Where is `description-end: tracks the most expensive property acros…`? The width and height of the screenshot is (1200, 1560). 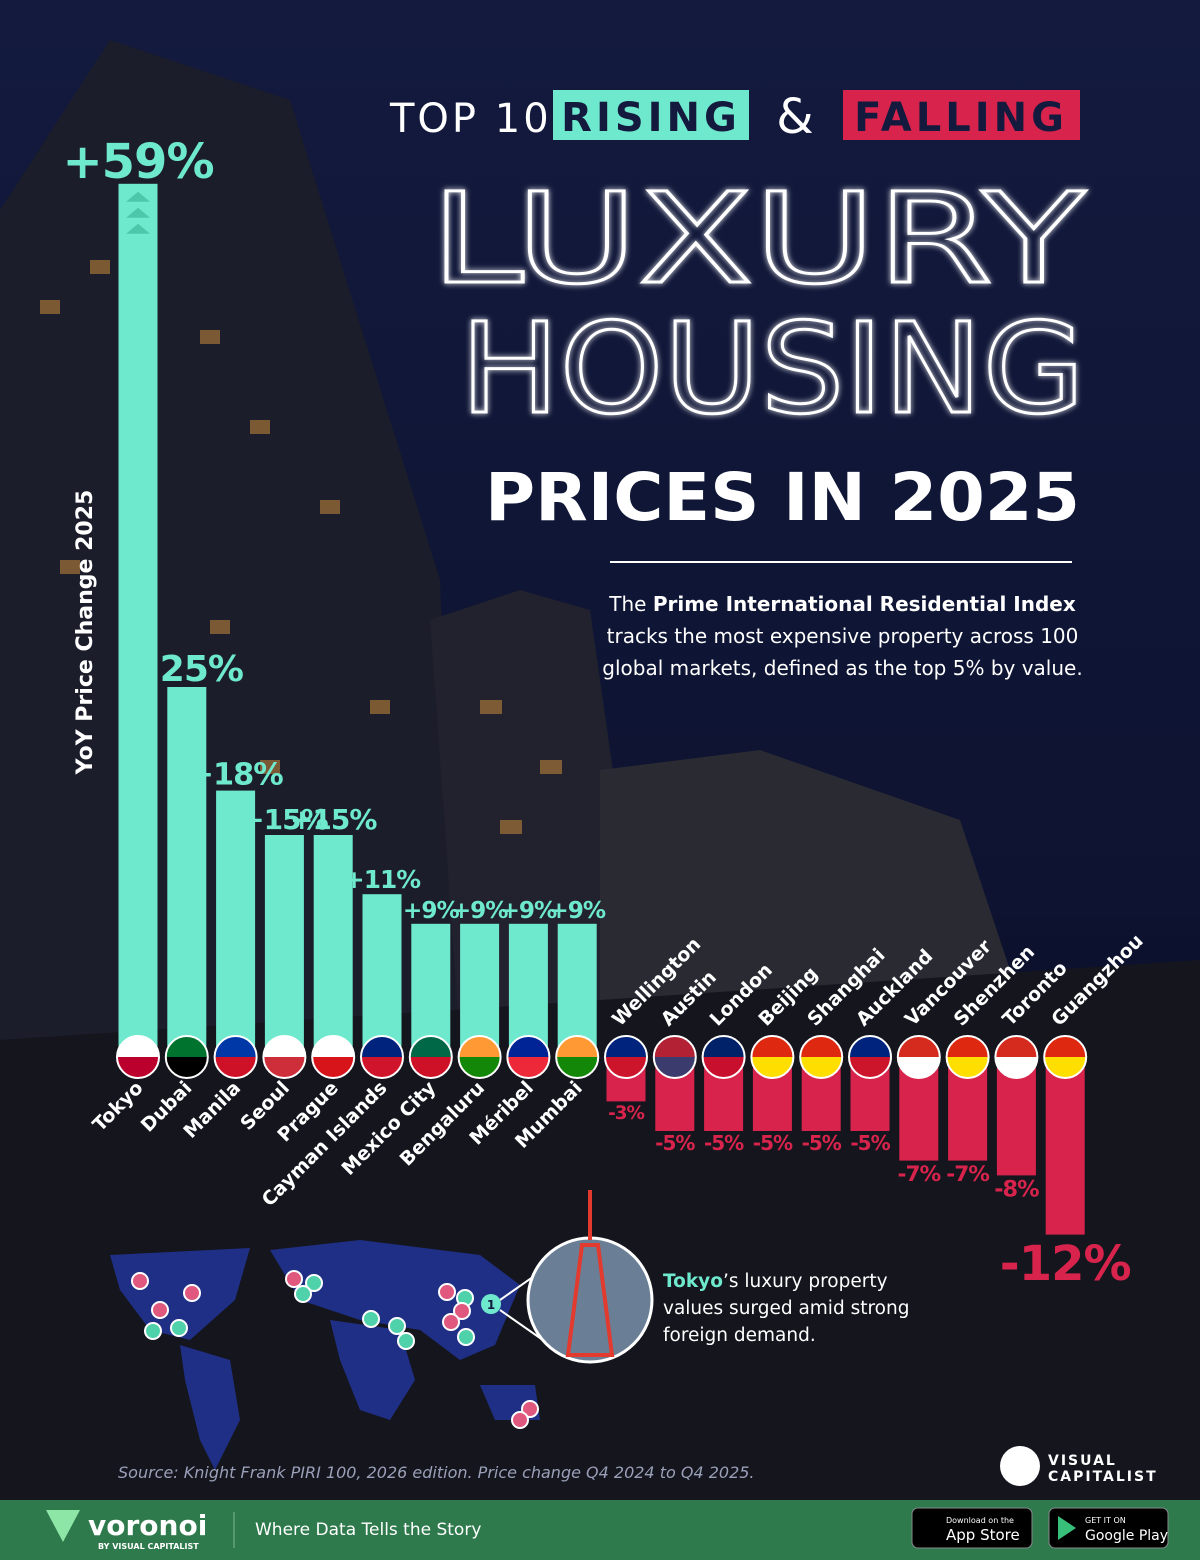
description-end: tracks the most expensive property acros… is located at coordinates (842, 652).